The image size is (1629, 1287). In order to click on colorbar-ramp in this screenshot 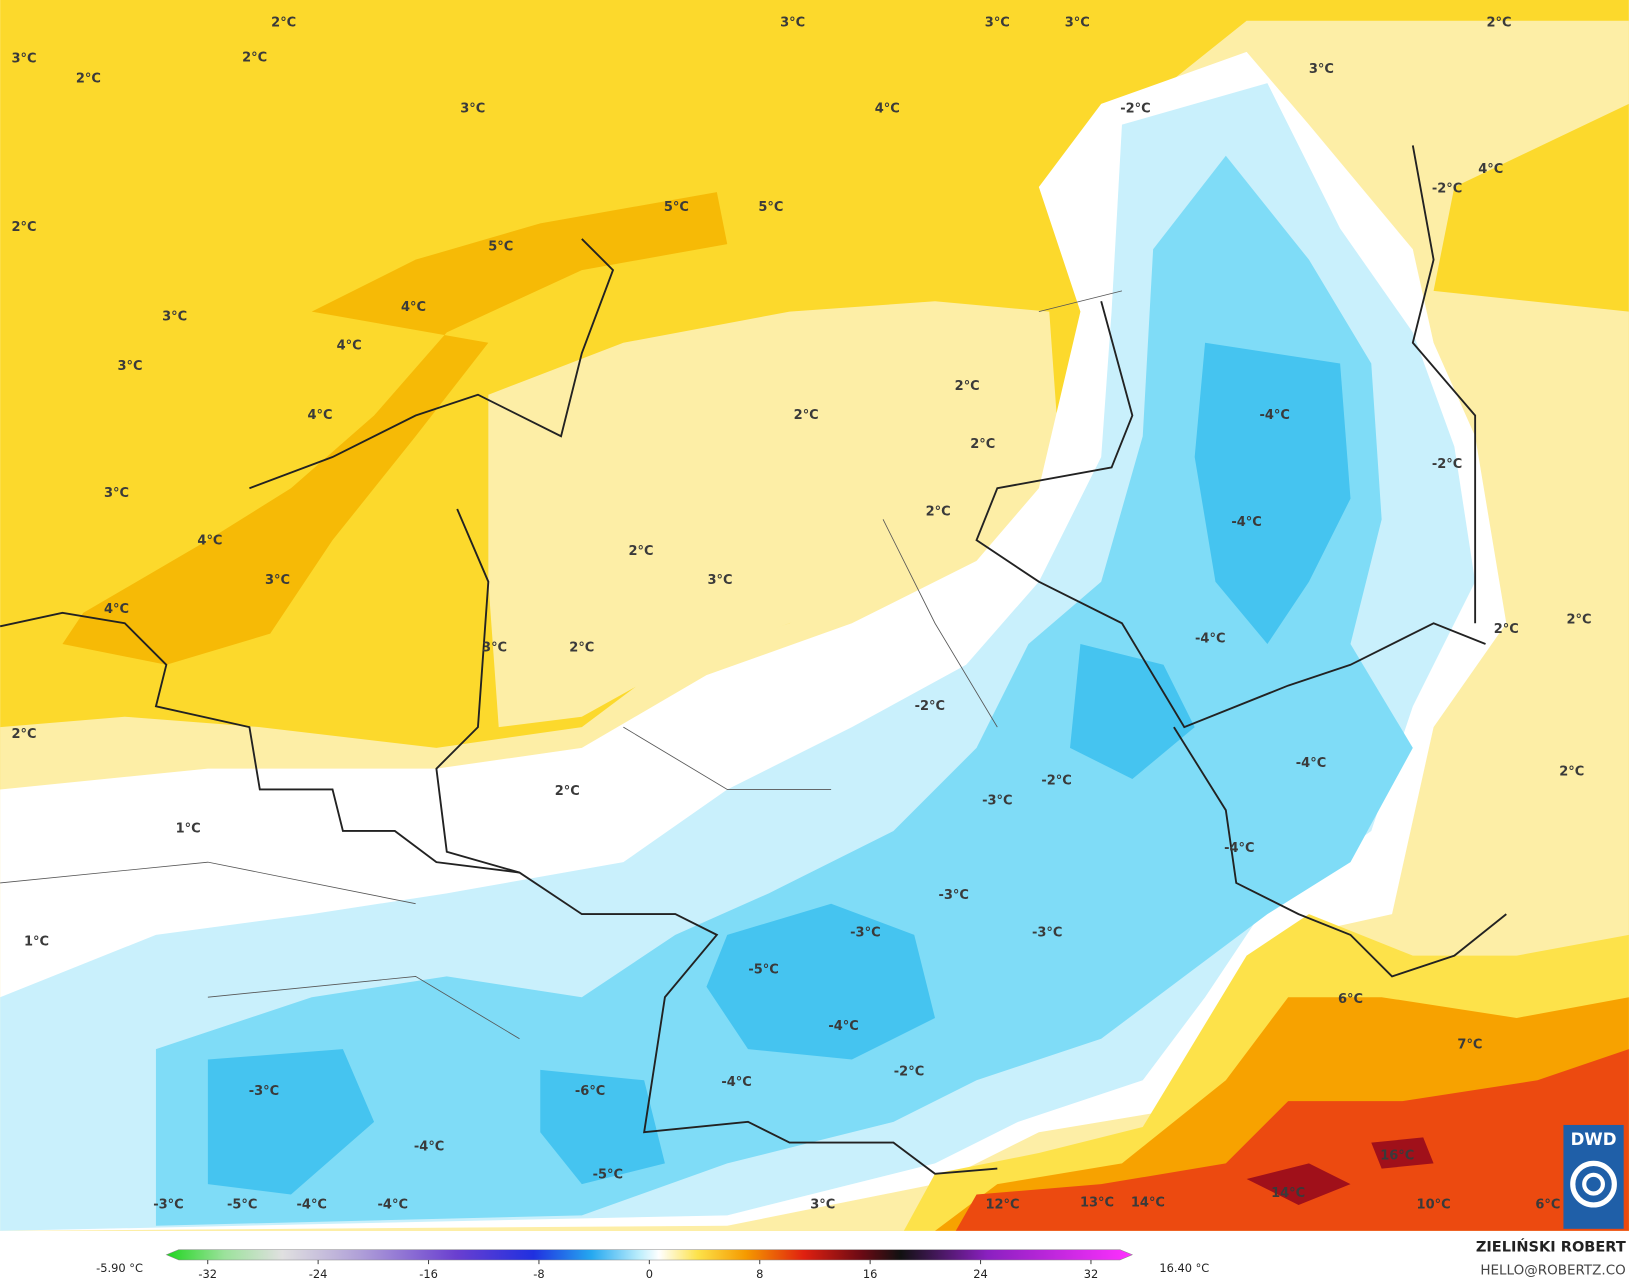, I will do `click(649, 1255)`.